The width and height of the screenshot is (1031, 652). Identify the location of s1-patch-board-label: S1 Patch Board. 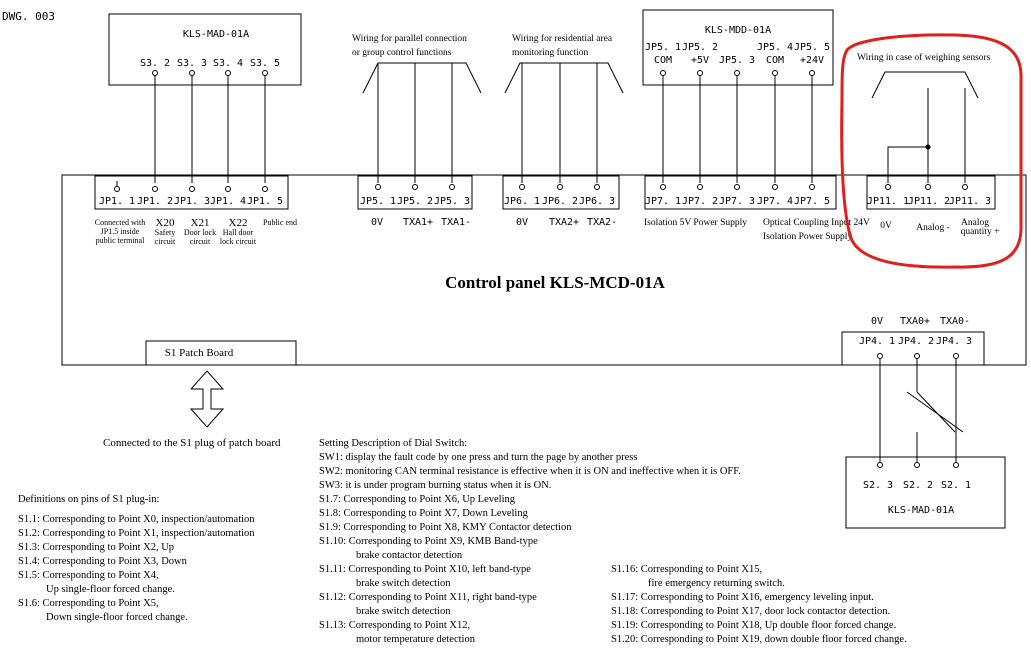
(199, 353).